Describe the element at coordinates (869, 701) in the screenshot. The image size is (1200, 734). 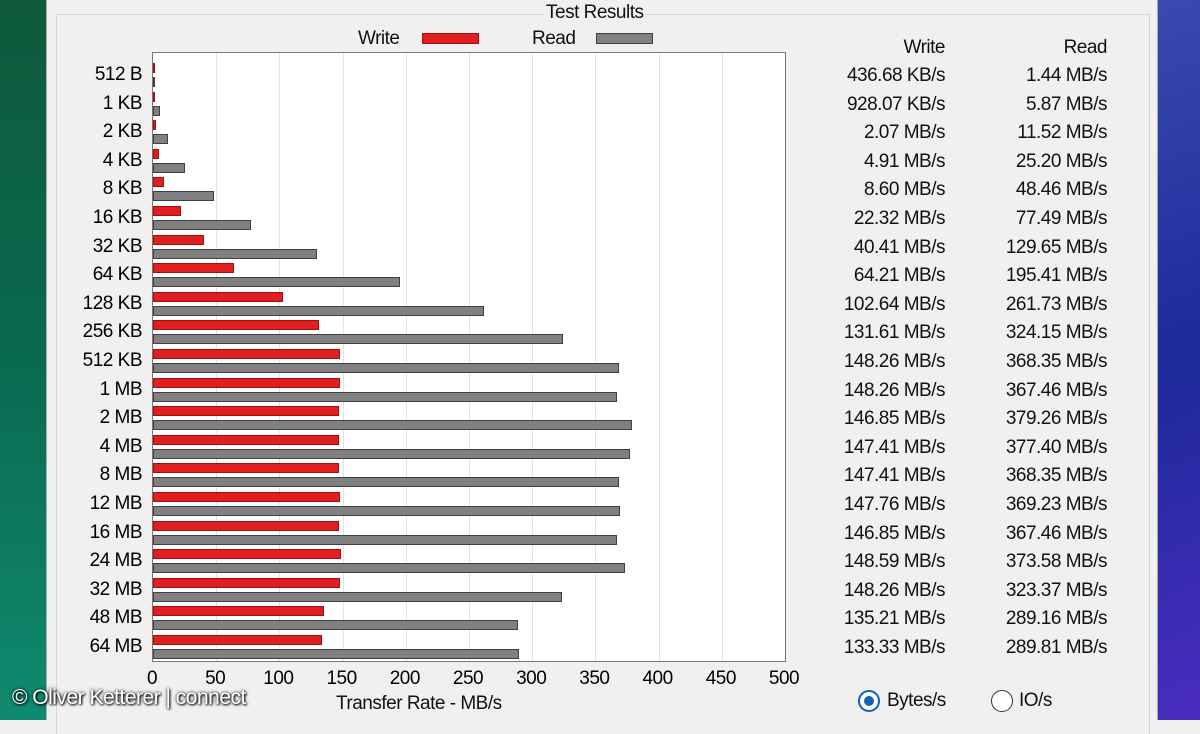
I see `bytes-per-second-radio` at that location.